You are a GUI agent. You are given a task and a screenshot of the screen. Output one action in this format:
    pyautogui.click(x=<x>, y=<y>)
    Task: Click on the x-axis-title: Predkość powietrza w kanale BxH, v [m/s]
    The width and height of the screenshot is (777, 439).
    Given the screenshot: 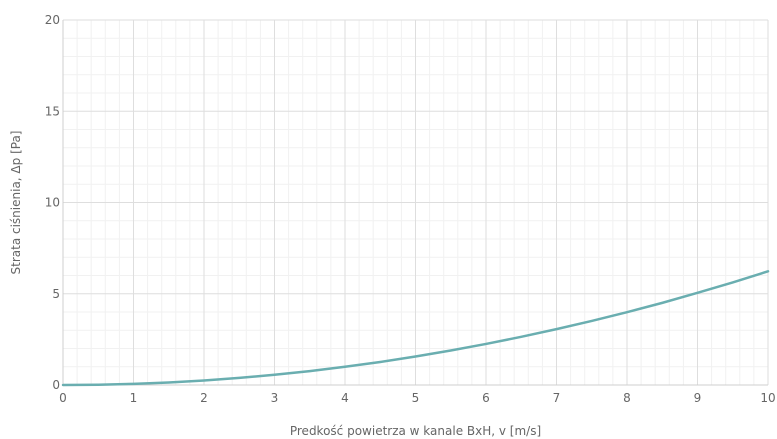 What is the action you would take?
    pyautogui.click(x=415, y=431)
    